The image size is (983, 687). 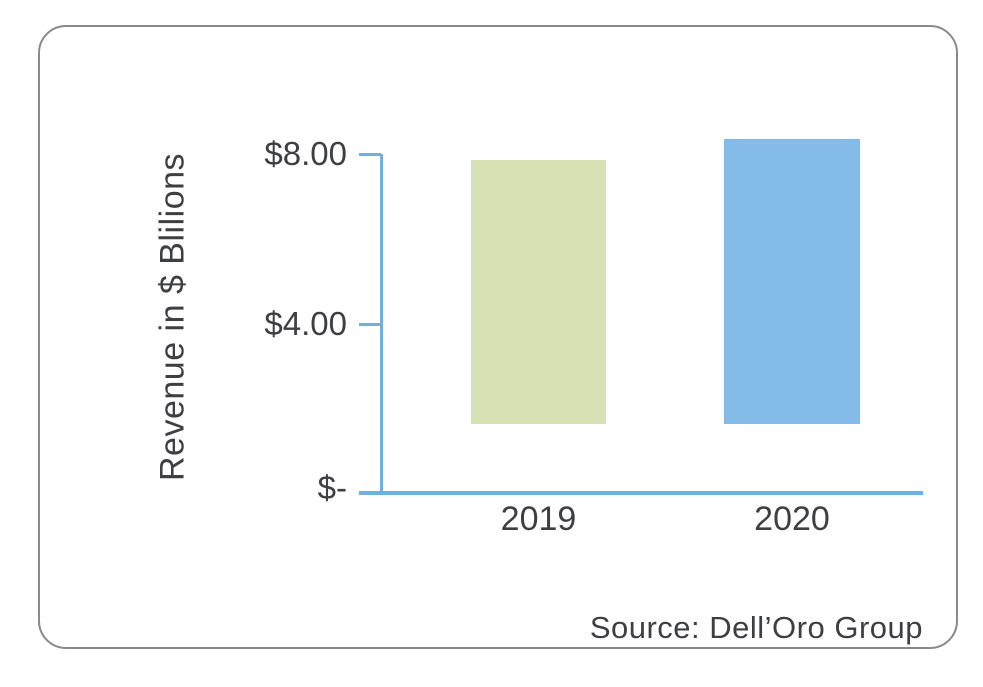 I want to click on x-tick-label-2019: 2019, so click(x=538, y=519).